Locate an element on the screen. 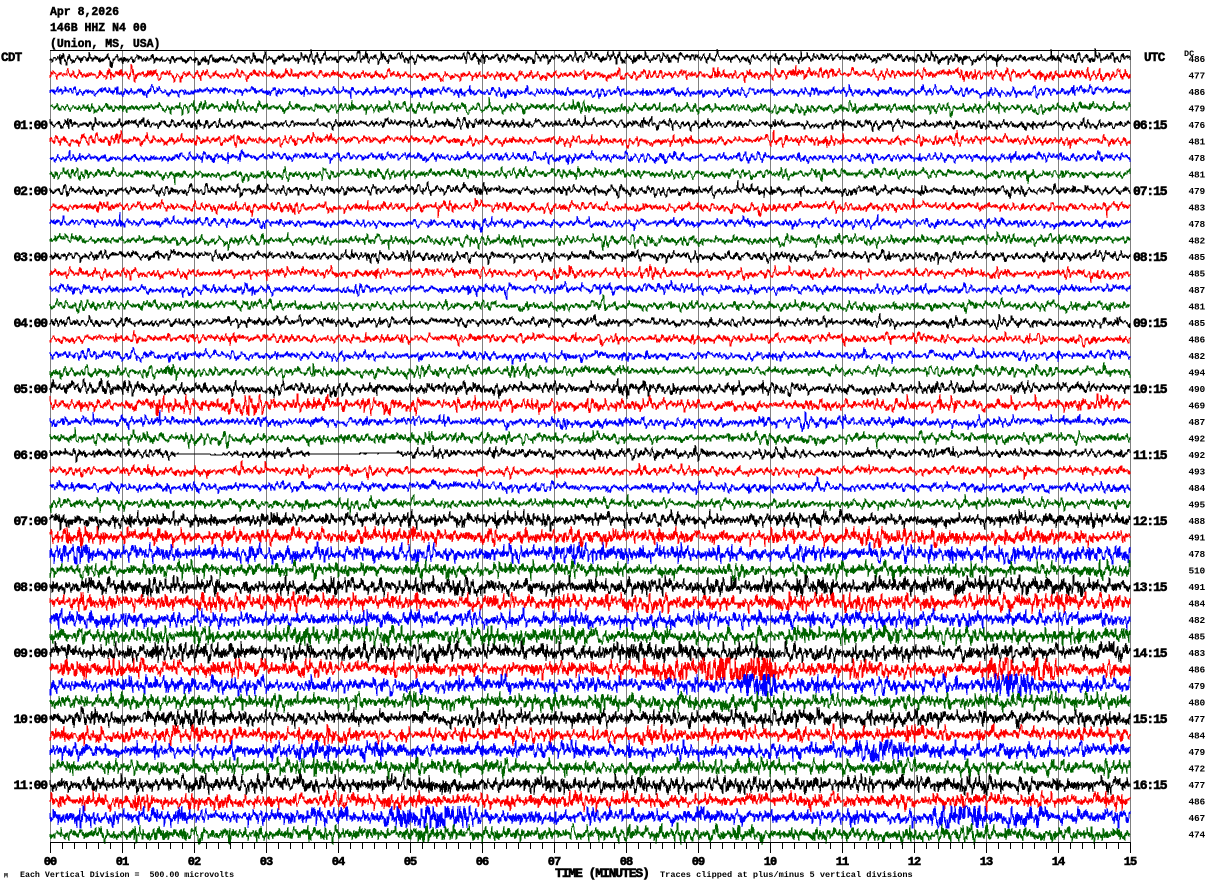  svg-text: 04:00 is located at coordinates (30, 323).